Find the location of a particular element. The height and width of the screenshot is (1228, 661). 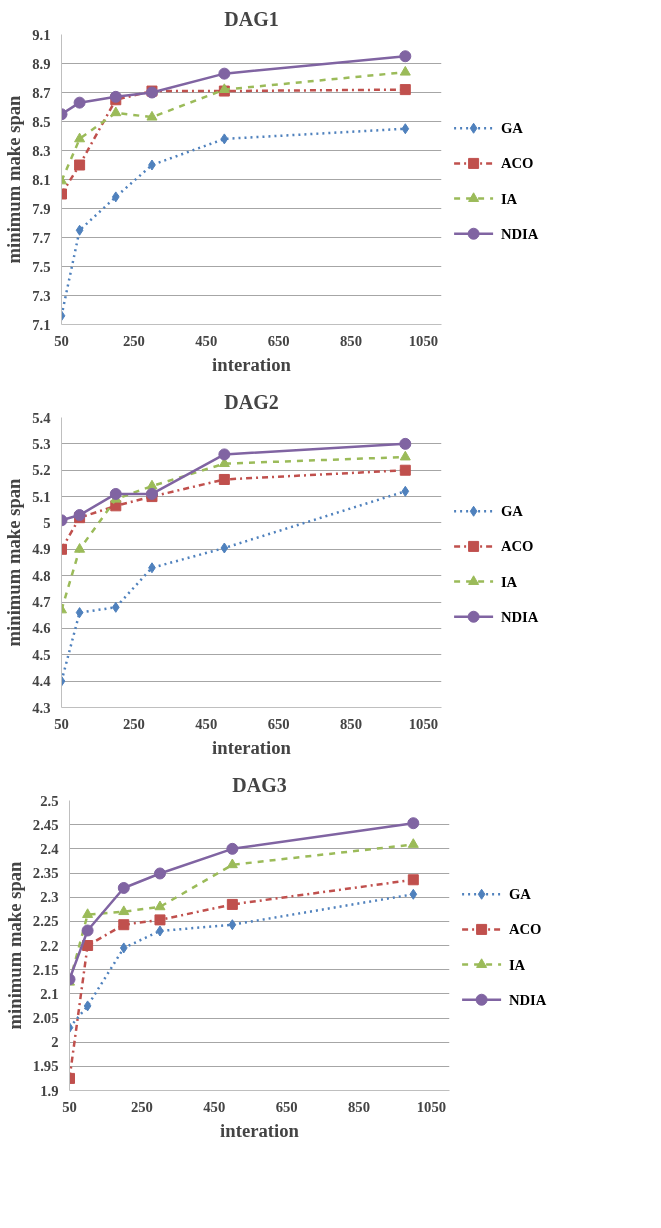

chart-title: DAG1 is located at coordinates (251, 18).